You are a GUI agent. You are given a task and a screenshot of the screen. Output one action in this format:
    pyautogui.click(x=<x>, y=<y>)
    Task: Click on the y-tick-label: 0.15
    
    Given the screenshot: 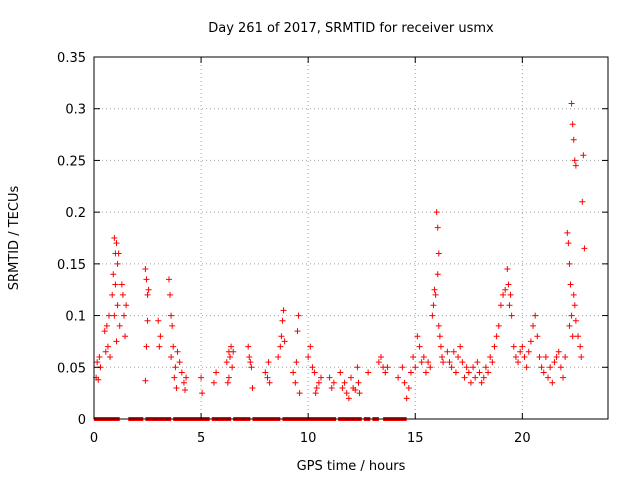 What is the action you would take?
    pyautogui.click(x=71, y=265)
    